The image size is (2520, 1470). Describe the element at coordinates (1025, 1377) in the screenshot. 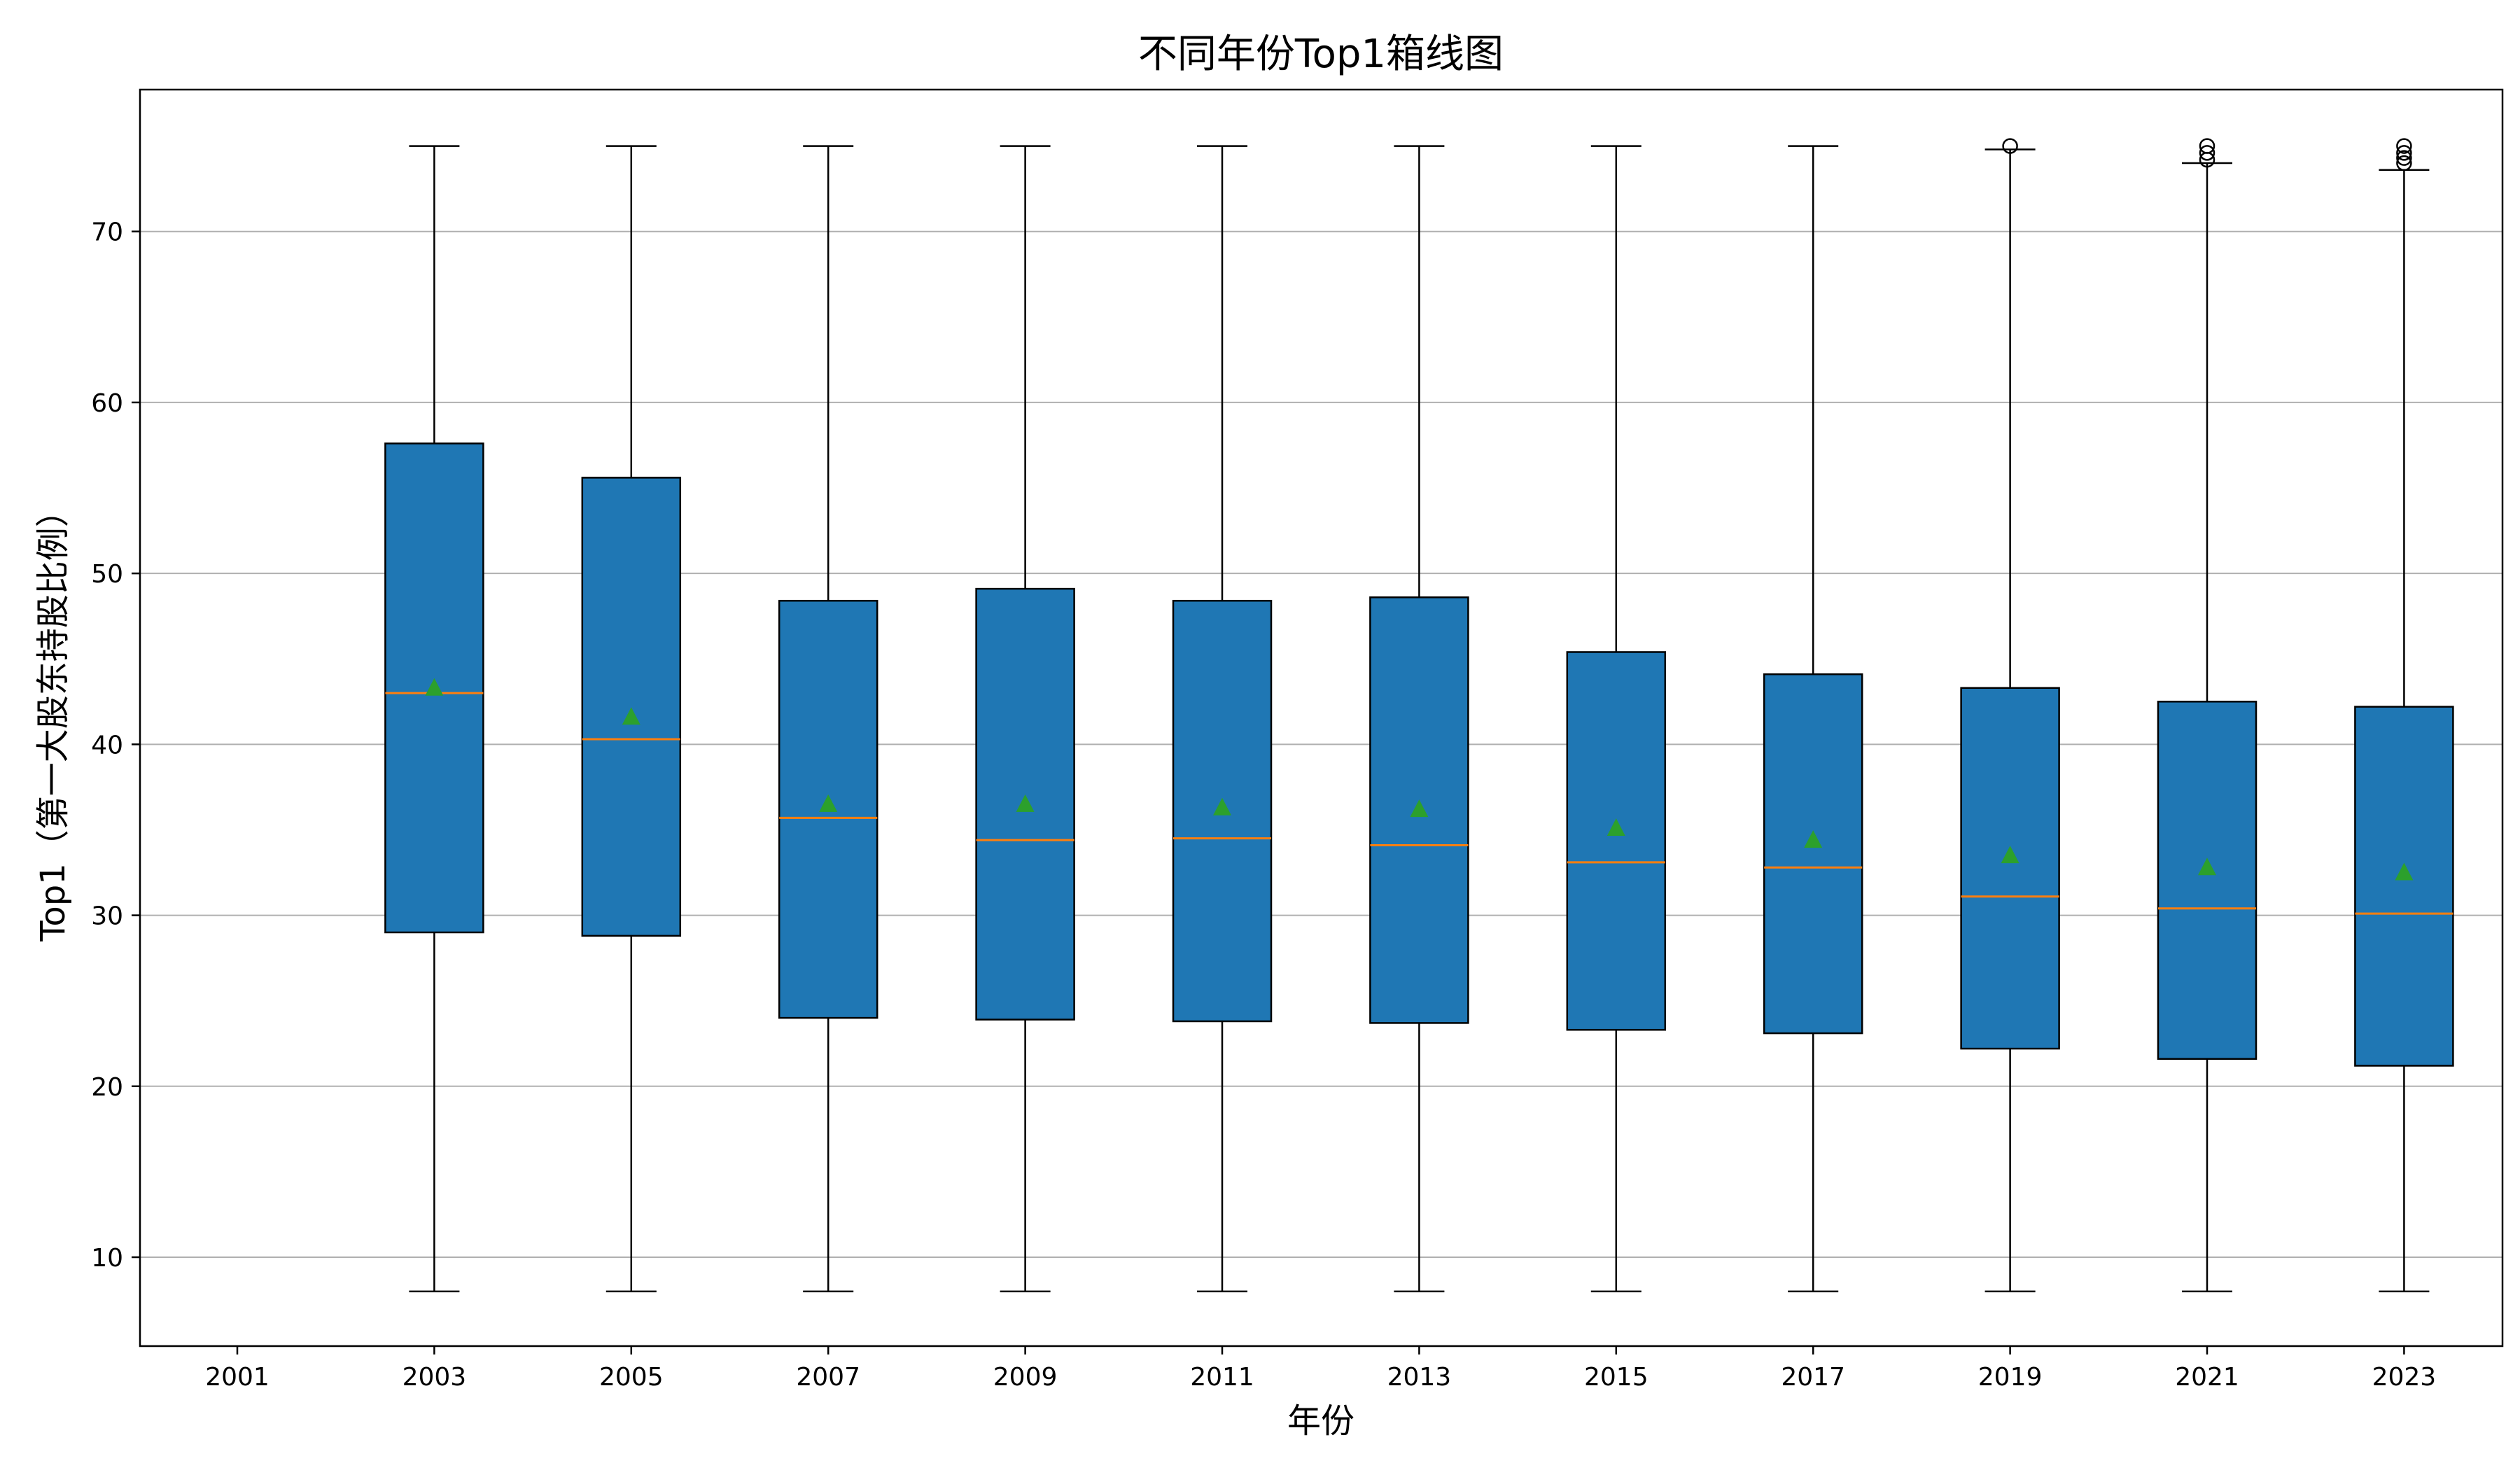

I see `x-tick-label: 2009` at that location.